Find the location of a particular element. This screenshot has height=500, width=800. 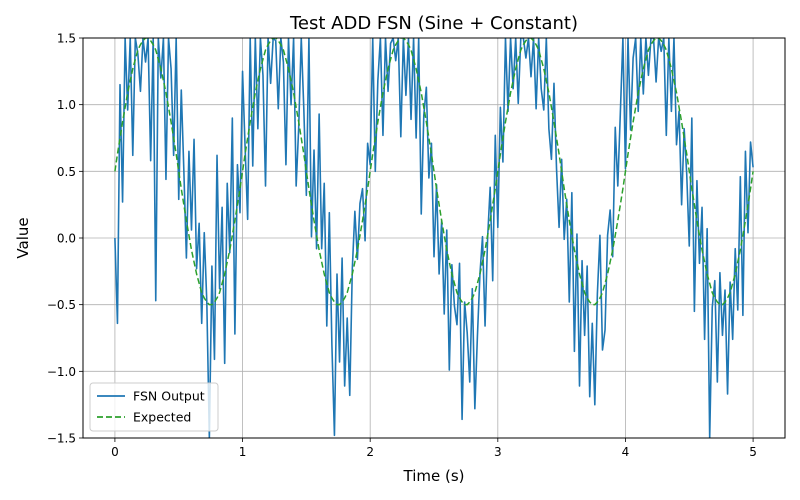

legend-label-fsn-output: FSN Output is located at coordinates (169, 396).